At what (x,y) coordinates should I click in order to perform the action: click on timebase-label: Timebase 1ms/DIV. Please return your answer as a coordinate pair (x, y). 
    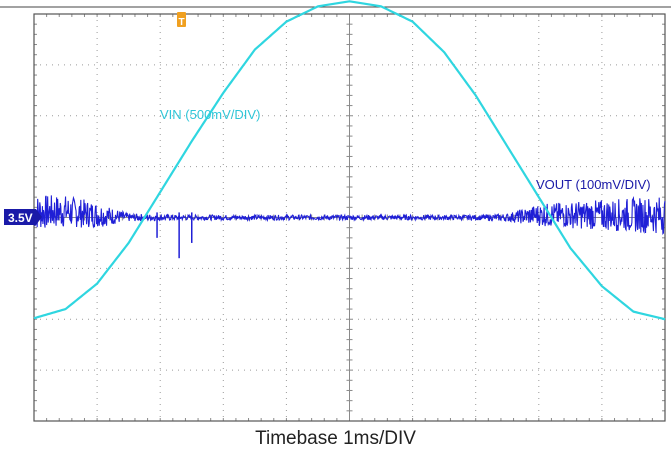
    Looking at the image, I should click on (335, 438).